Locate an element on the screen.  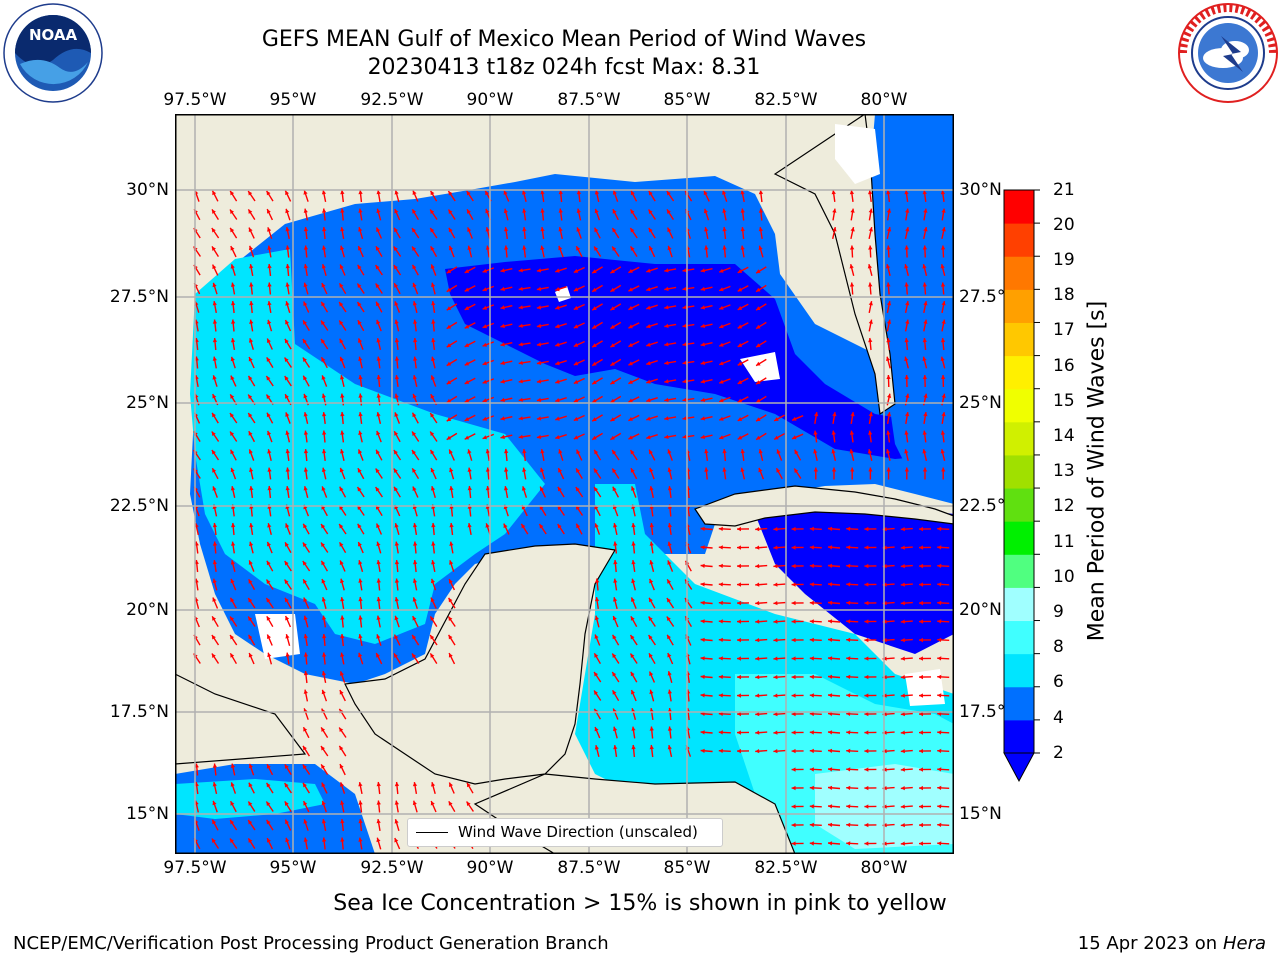
lon-tick-top: 97.5°W is located at coordinates (195, 100).